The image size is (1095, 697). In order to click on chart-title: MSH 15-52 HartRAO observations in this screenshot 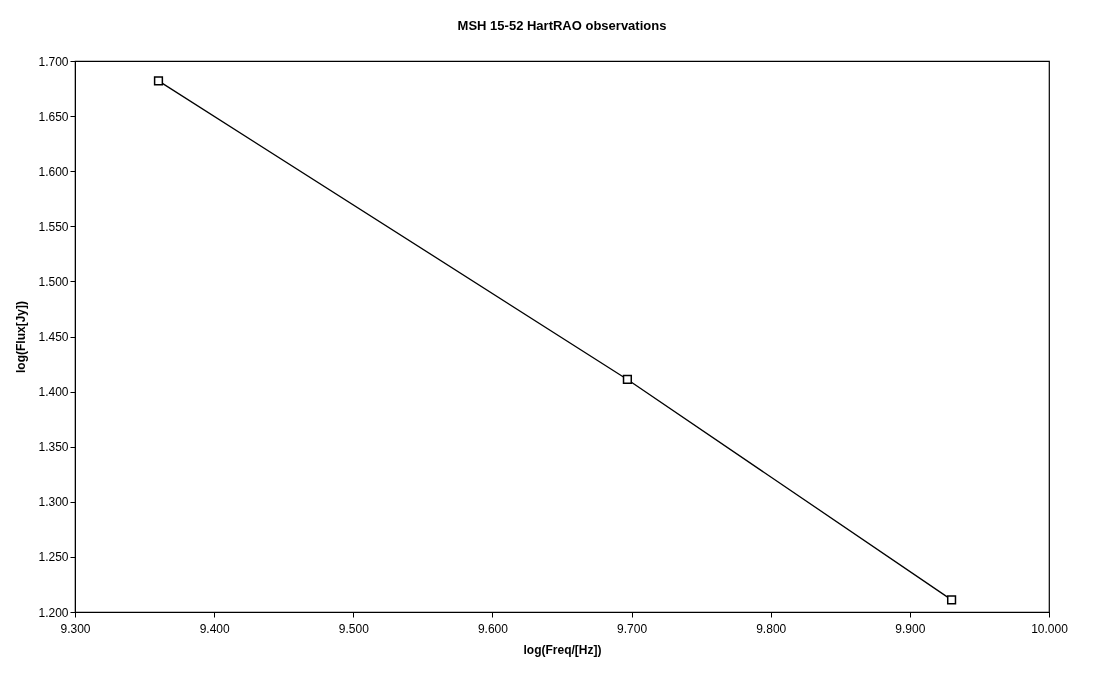, I will do `click(562, 25)`.